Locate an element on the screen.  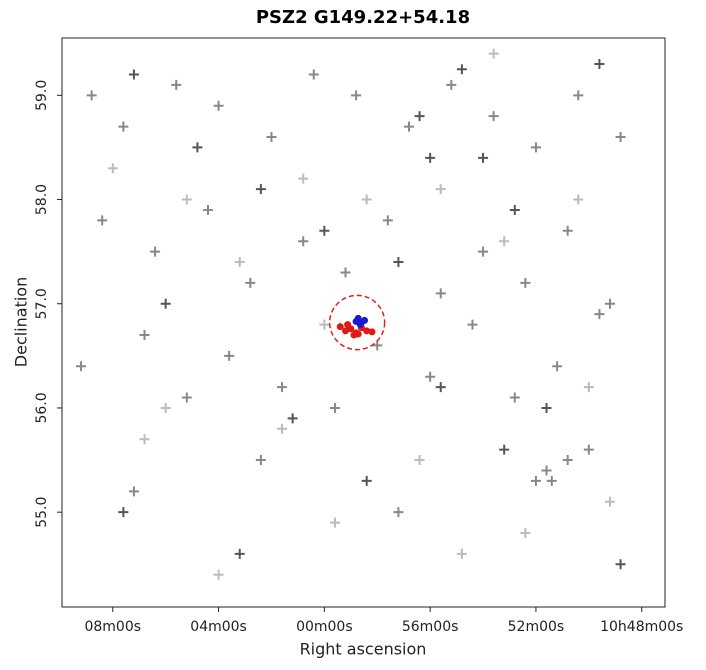
x-tick-label: 52m00s is located at coordinates (536, 627).